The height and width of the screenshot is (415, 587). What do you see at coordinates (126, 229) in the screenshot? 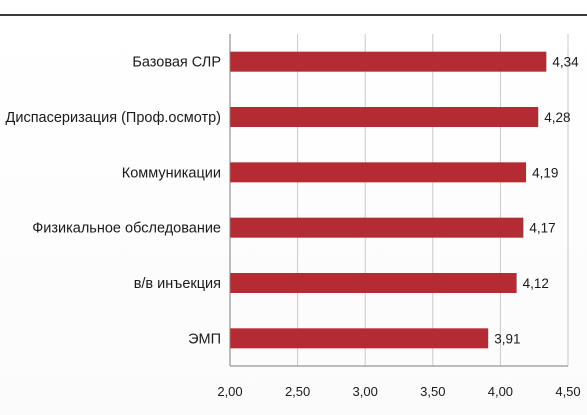
I see `category-label: Физикальное обследование` at bounding box center [126, 229].